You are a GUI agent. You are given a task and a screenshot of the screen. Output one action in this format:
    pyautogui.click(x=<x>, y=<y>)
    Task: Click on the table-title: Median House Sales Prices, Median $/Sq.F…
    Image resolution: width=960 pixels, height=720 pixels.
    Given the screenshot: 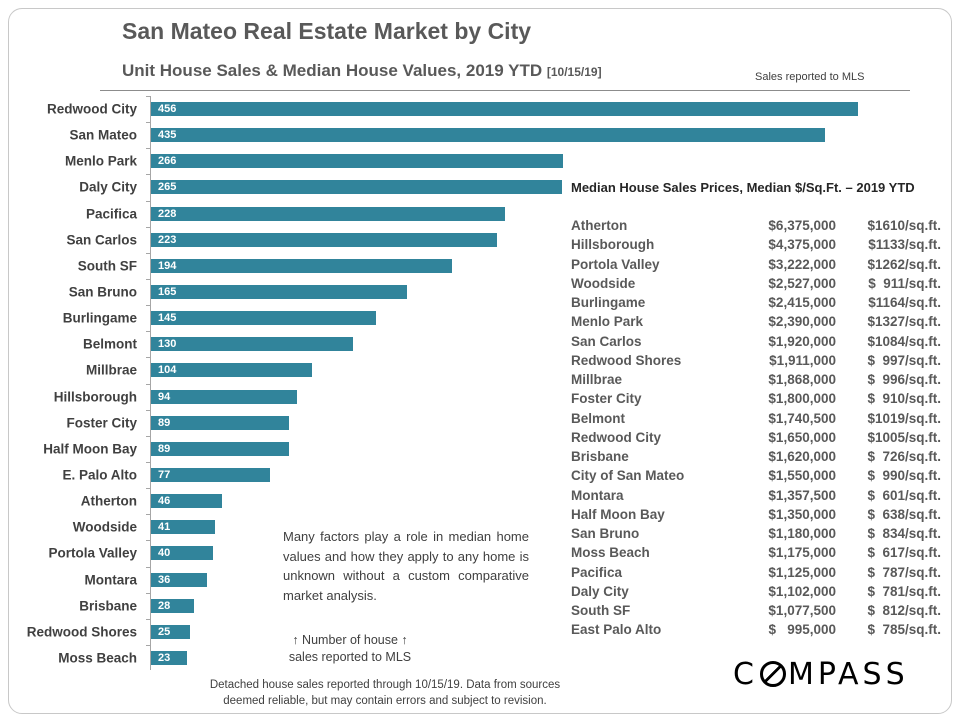 What is the action you would take?
    pyautogui.click(x=743, y=187)
    